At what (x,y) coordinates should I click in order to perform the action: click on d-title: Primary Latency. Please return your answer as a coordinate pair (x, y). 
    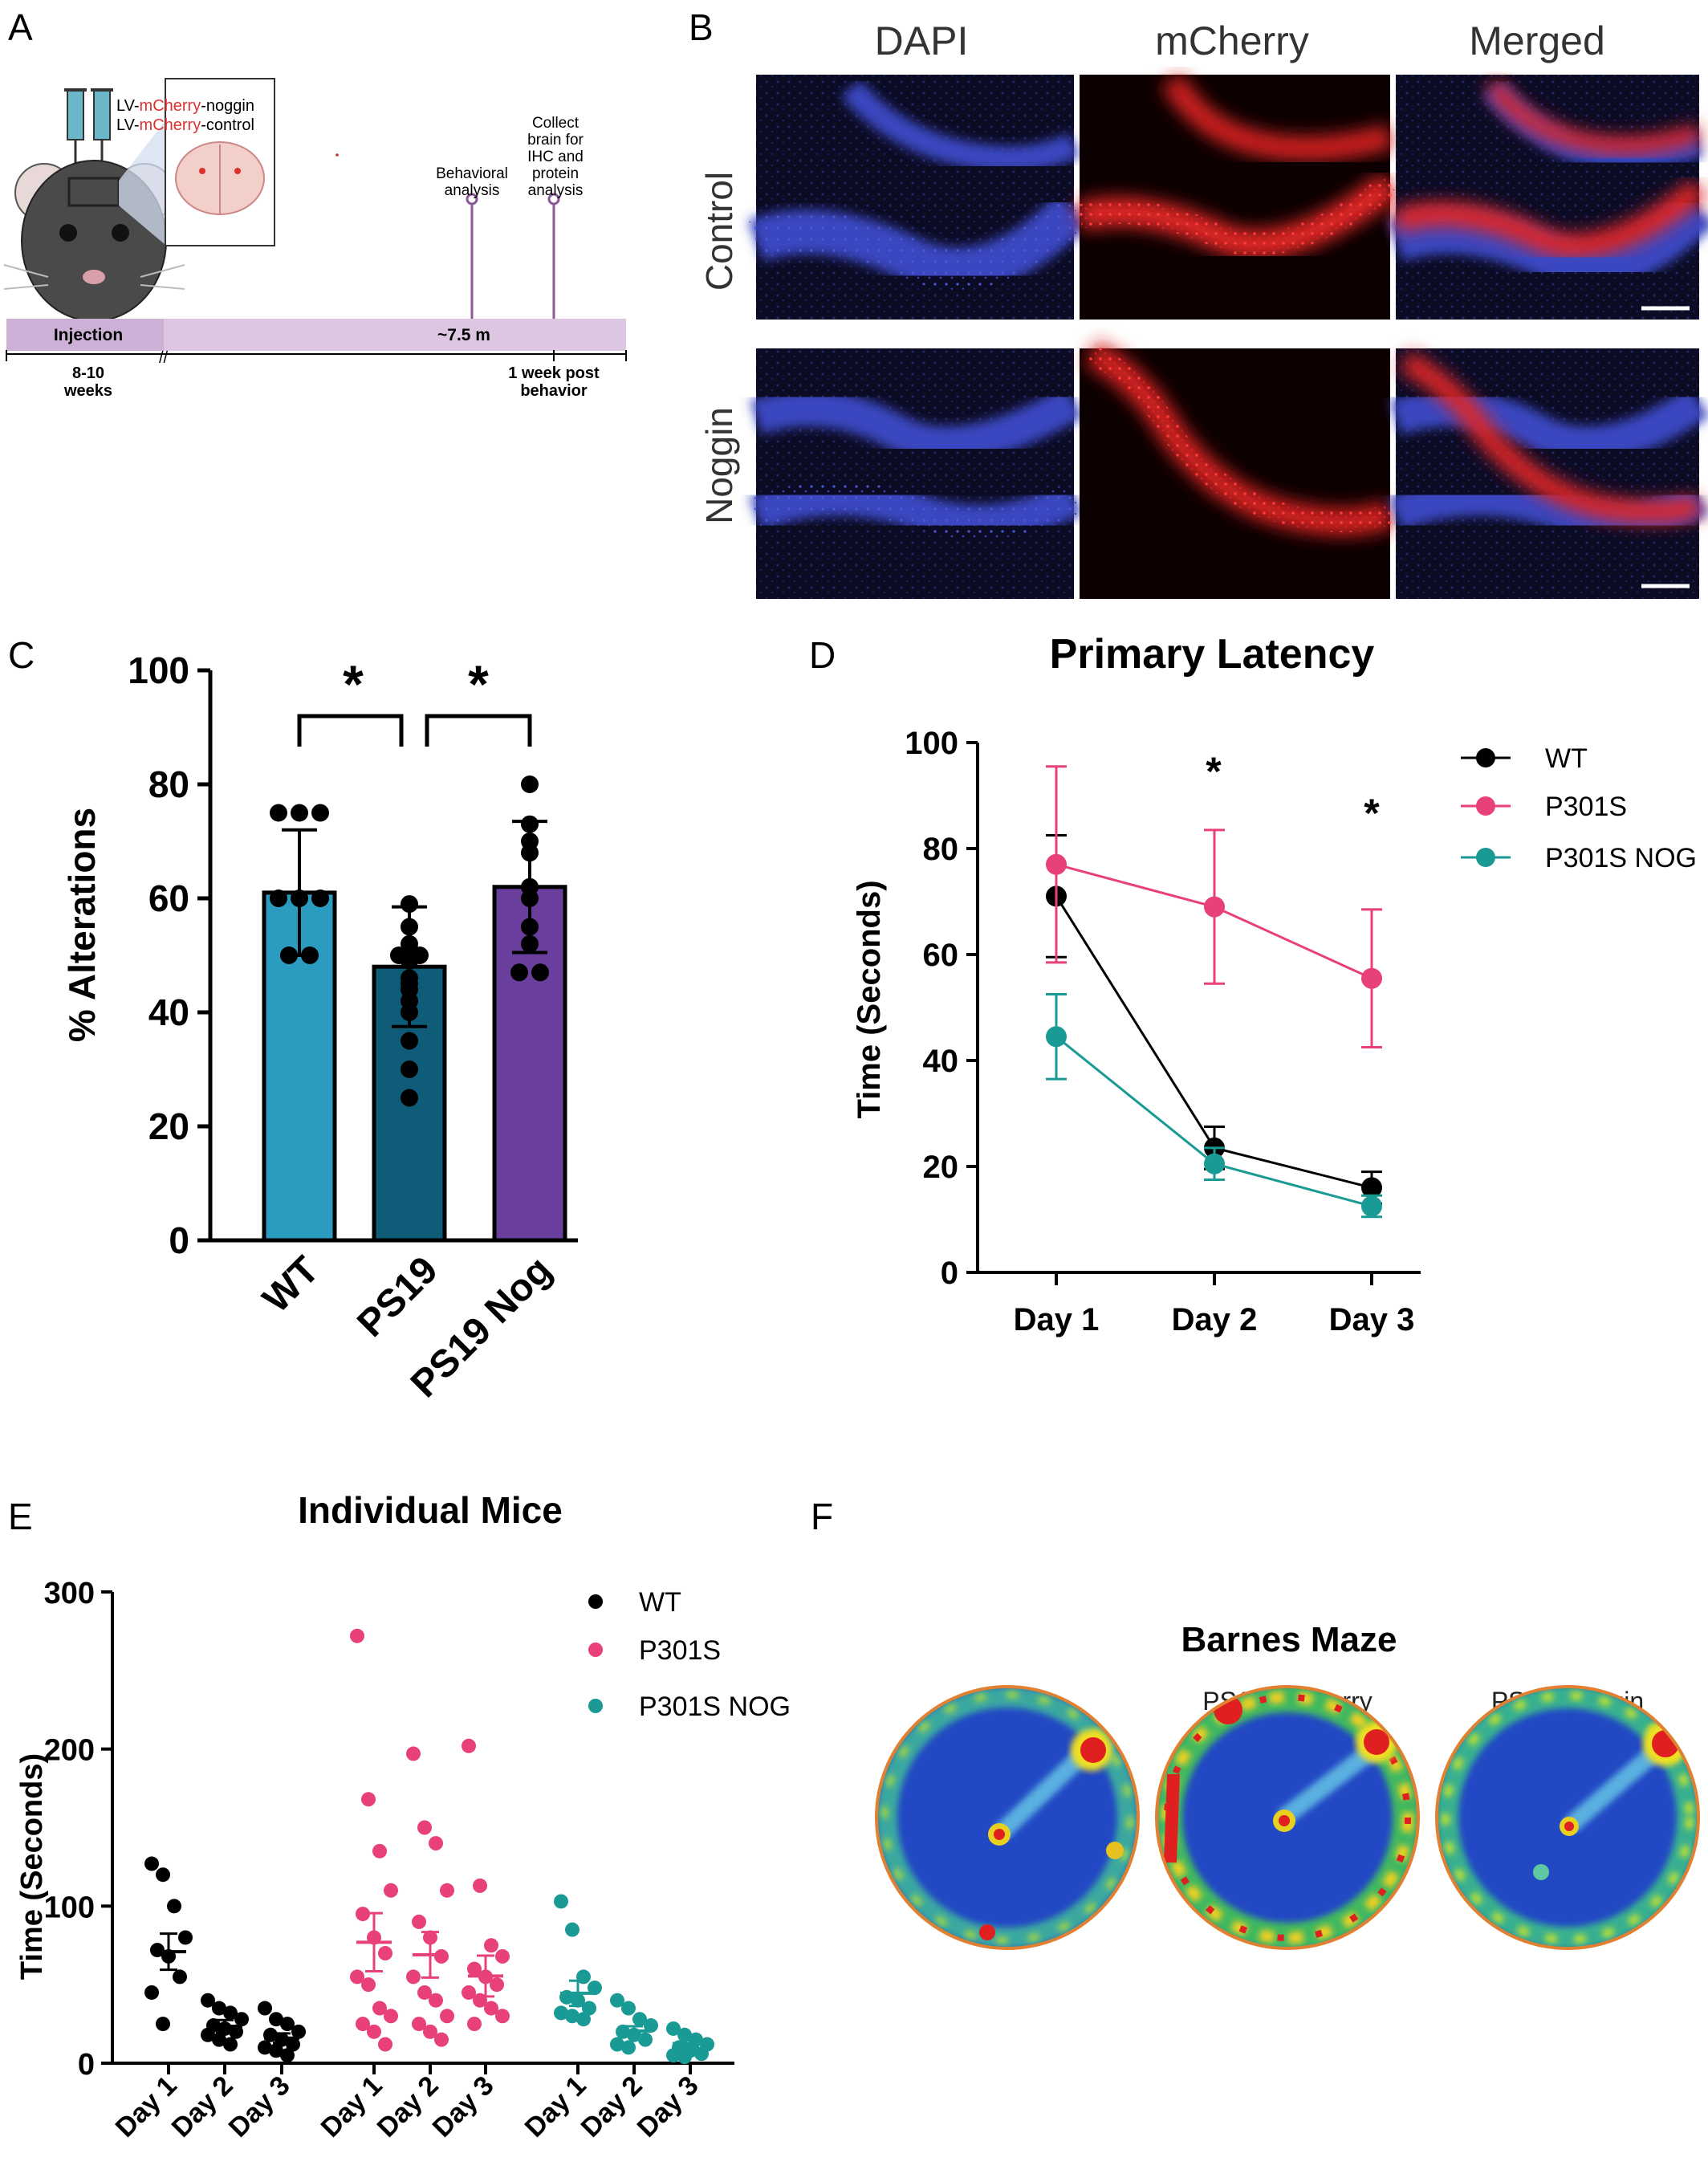
    Looking at the image, I should click on (1212, 654).